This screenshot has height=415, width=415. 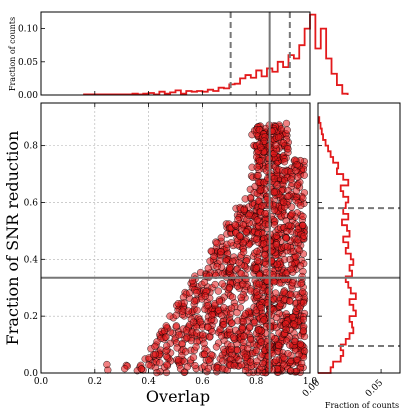 I want to click on main-y-tick-label: 0.0, so click(x=31, y=374).